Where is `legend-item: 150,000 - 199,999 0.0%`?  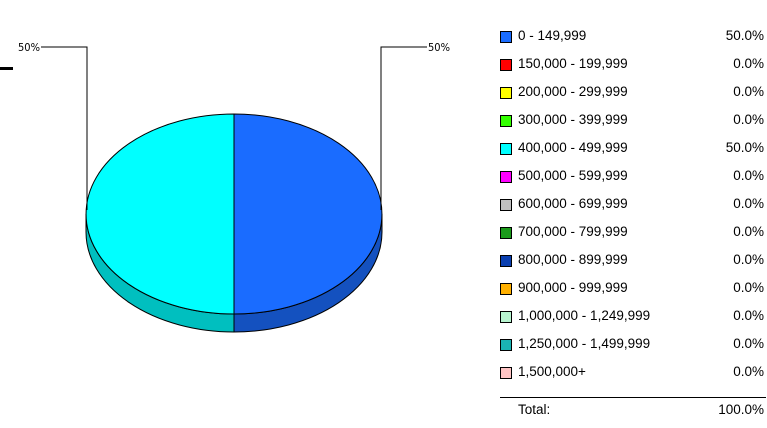
legend-item: 150,000 - 199,999 0.0% is located at coordinates (633, 69).